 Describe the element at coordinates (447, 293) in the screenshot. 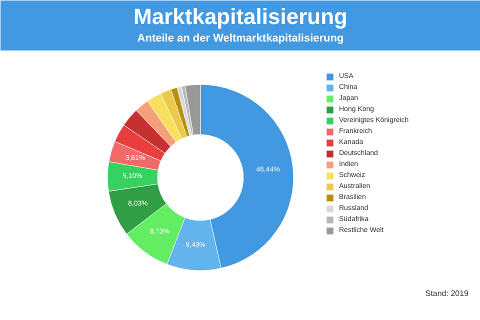

I see `text: Stand: 2019` at that location.